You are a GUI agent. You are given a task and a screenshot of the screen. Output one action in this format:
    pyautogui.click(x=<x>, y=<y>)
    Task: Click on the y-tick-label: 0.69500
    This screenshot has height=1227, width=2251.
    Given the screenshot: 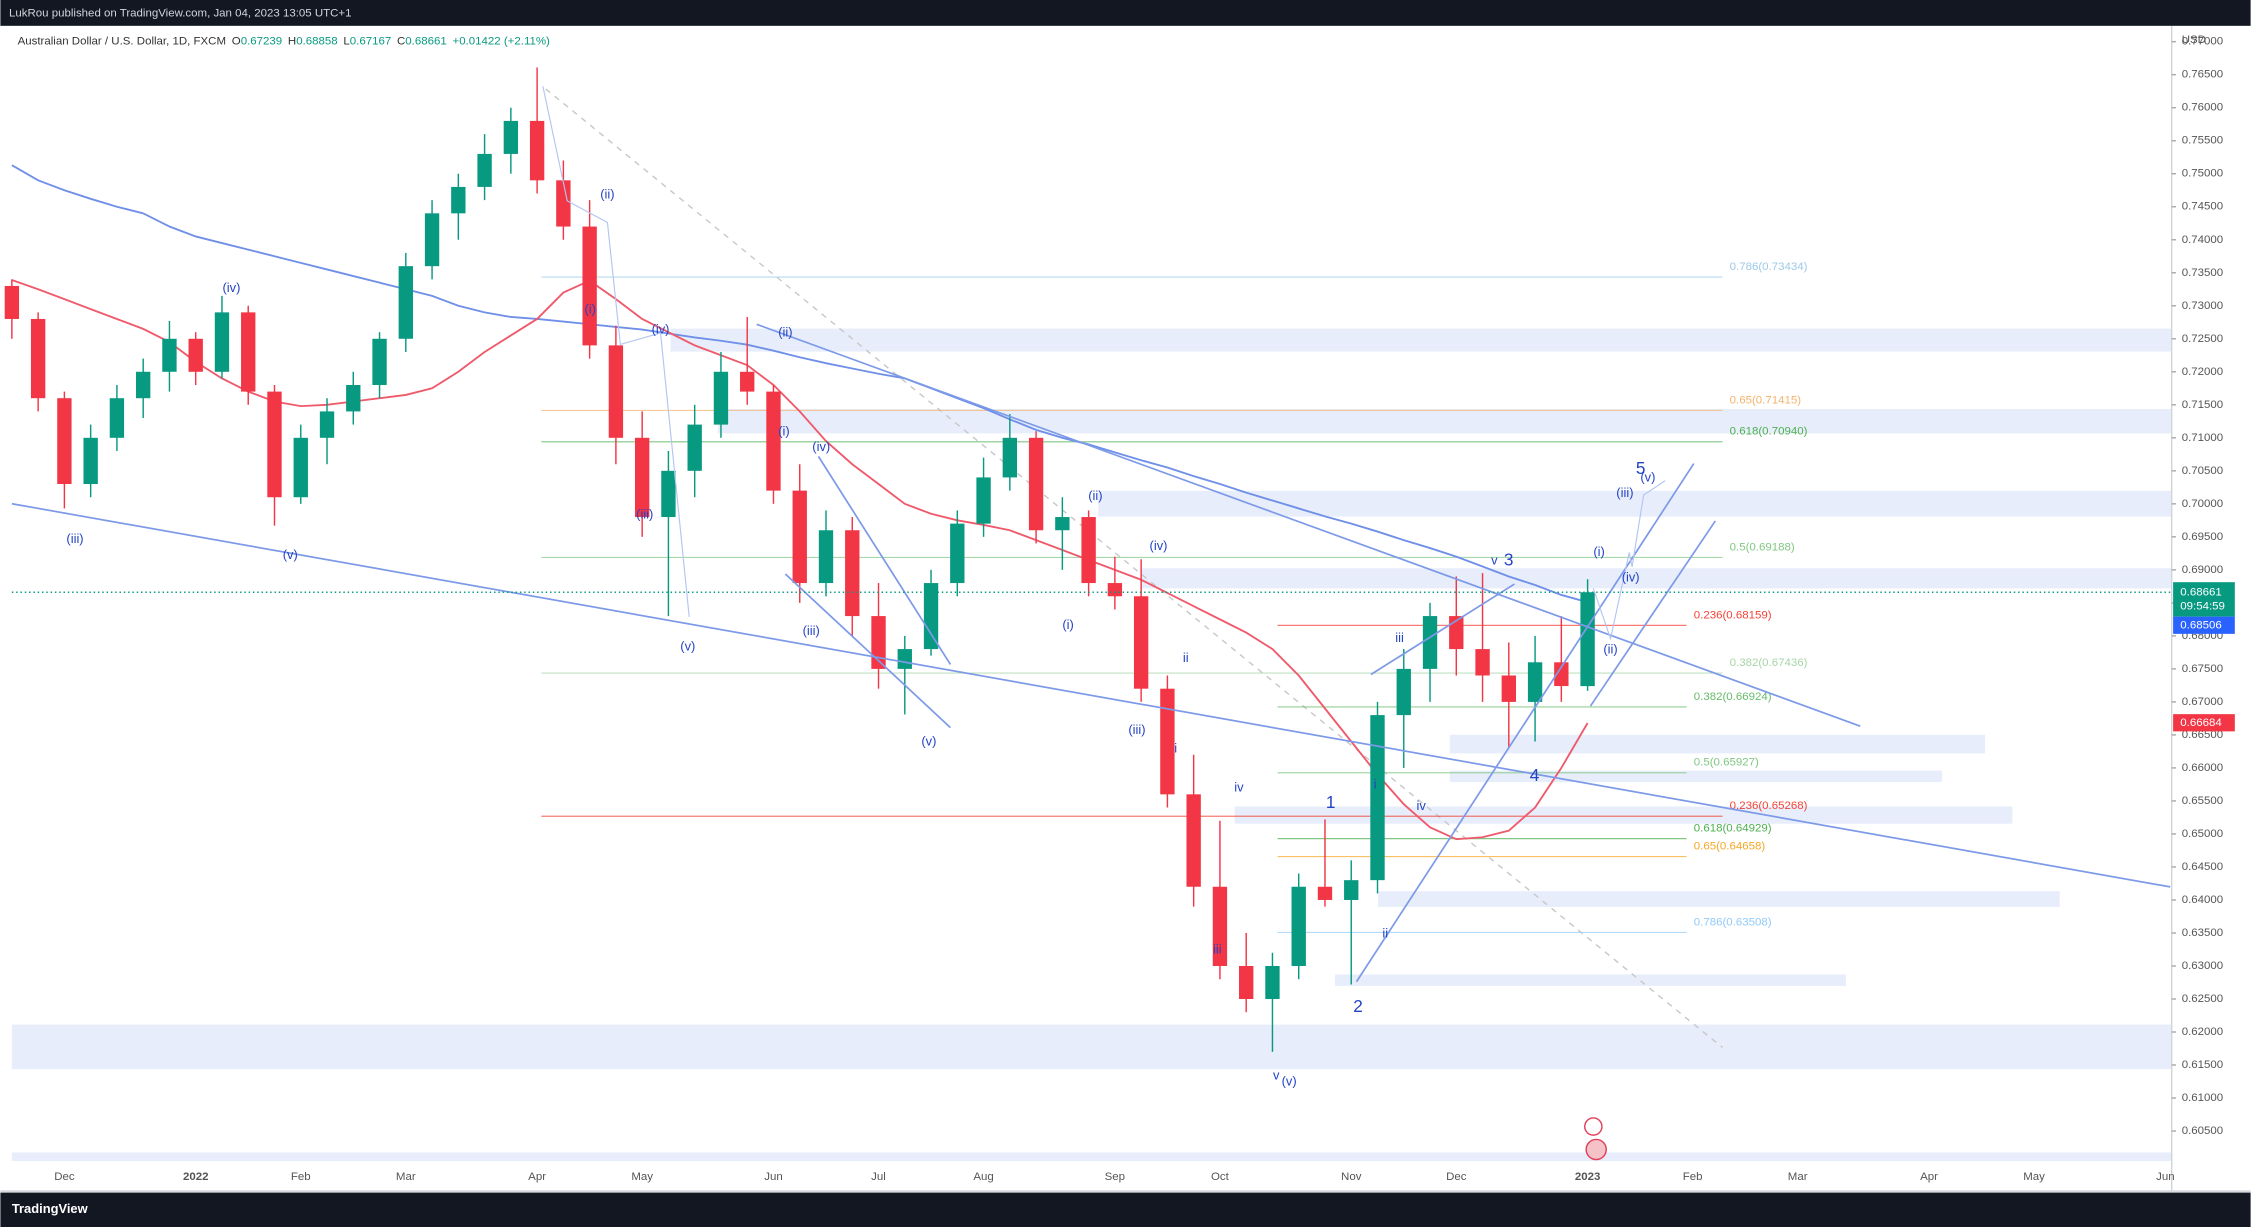 What is the action you would take?
    pyautogui.click(x=2202, y=537)
    